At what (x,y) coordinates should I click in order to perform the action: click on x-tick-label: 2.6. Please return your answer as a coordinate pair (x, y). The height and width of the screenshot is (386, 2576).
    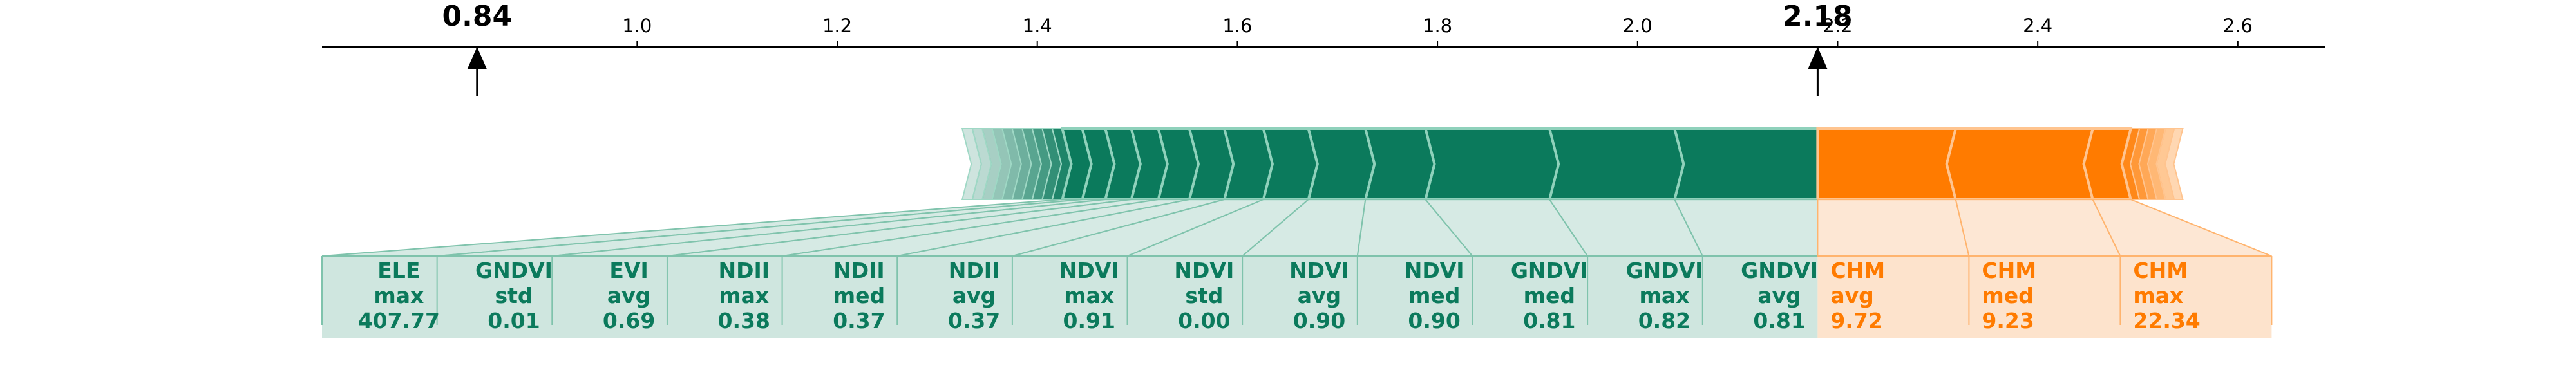
    Looking at the image, I should click on (2238, 26).